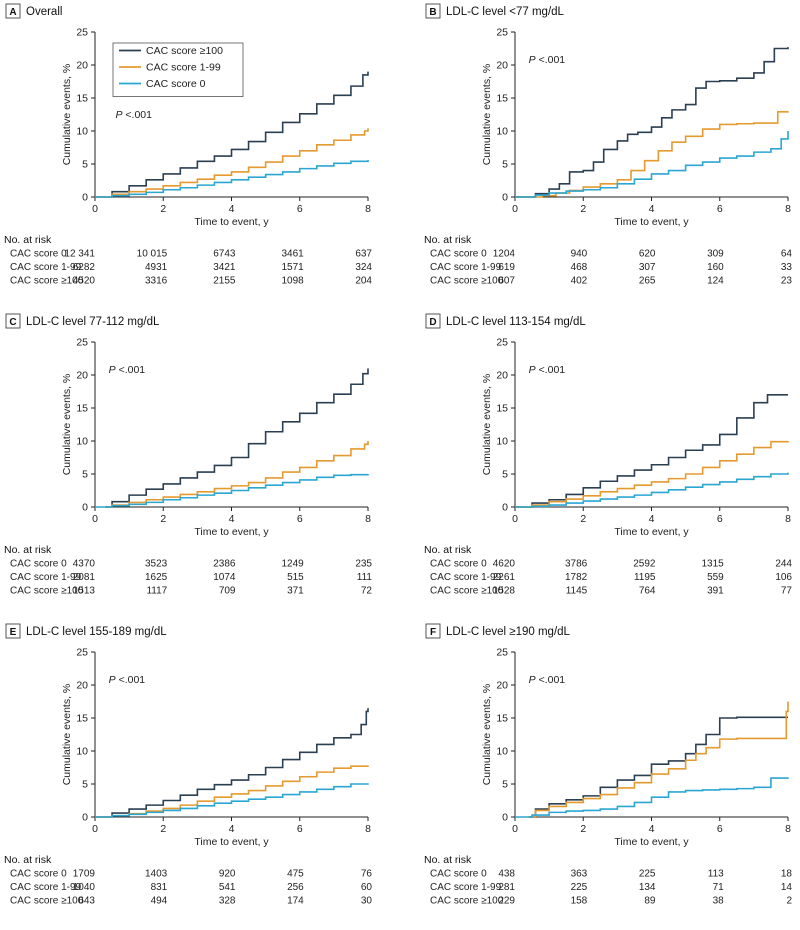  What do you see at coordinates (184, 51) in the screenshot?
I see `legend-label: CAC score ≥100` at bounding box center [184, 51].